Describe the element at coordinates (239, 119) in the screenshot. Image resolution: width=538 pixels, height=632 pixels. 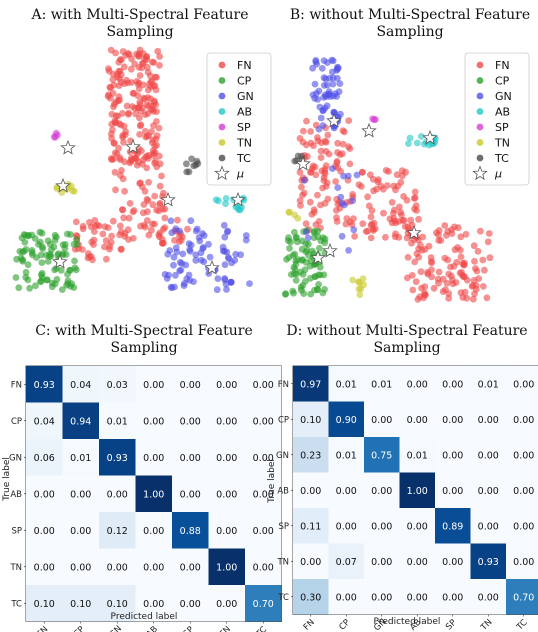
I see `panel-a-legend: FN CP GN AB SP TN TC μ` at that location.